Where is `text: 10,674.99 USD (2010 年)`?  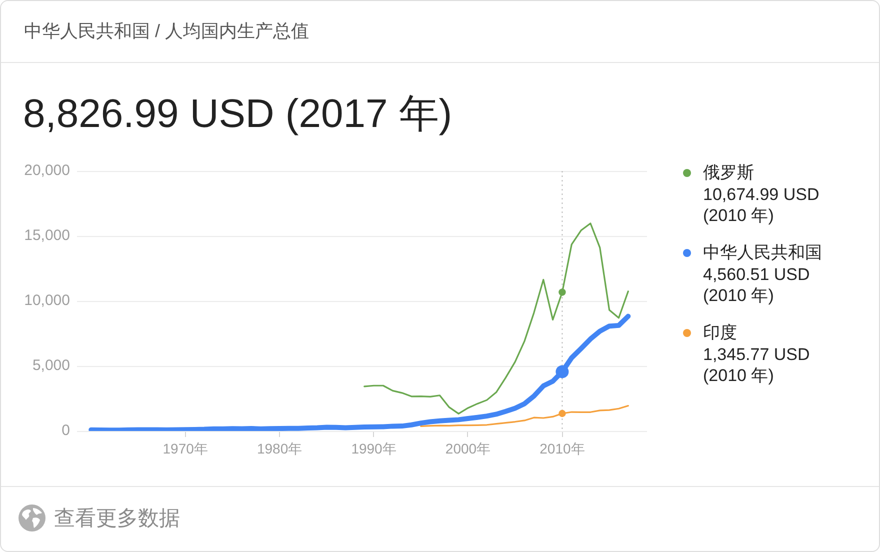 text: 10,674.99 USD (2010 年) is located at coordinates (761, 205).